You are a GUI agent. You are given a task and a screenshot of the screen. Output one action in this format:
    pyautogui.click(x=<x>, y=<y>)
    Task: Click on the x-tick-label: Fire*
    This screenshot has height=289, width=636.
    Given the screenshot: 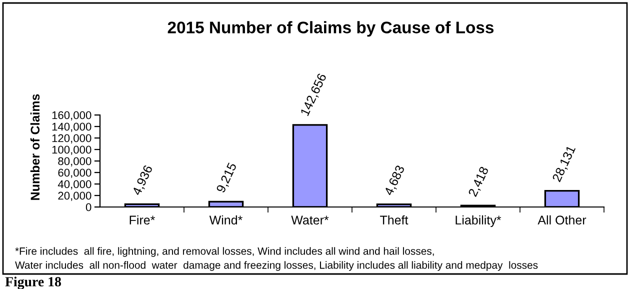 What is the action you would take?
    pyautogui.click(x=142, y=220)
    